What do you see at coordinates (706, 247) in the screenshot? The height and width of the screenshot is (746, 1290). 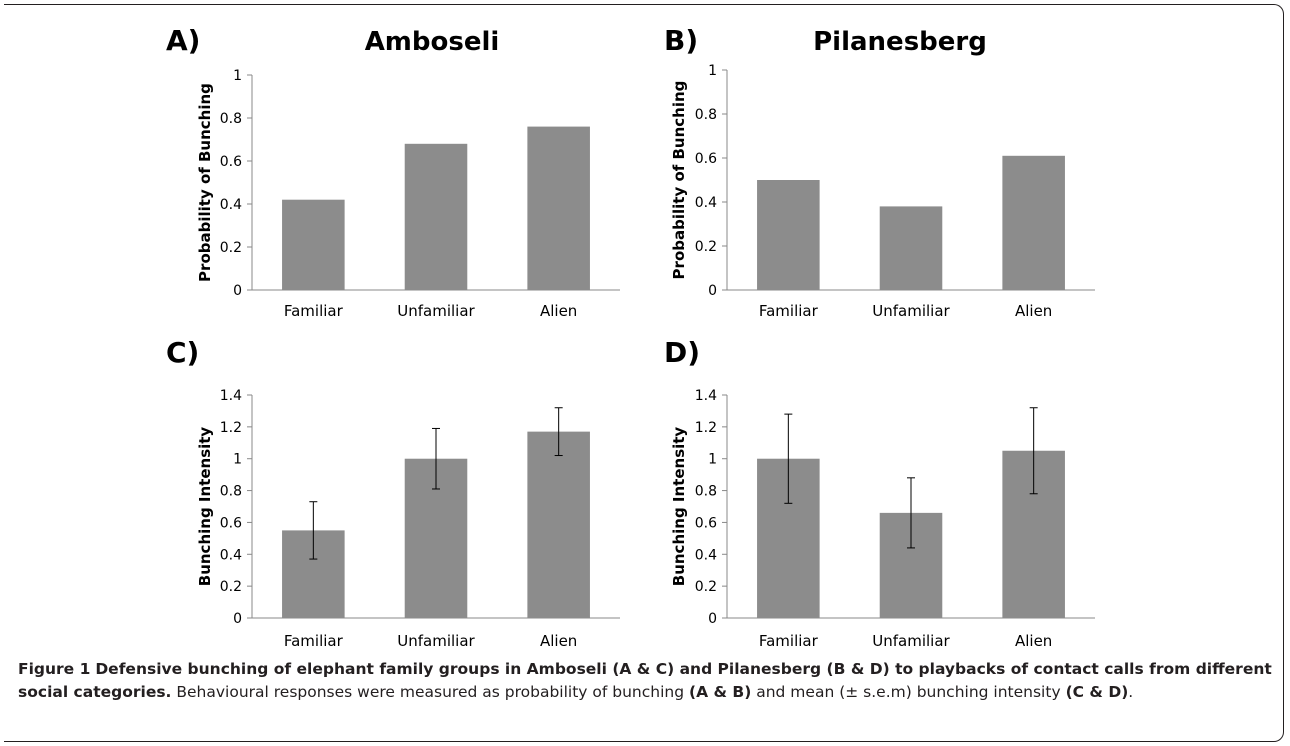 I see `chart-2-y-tick-label: 0.2` at bounding box center [706, 247].